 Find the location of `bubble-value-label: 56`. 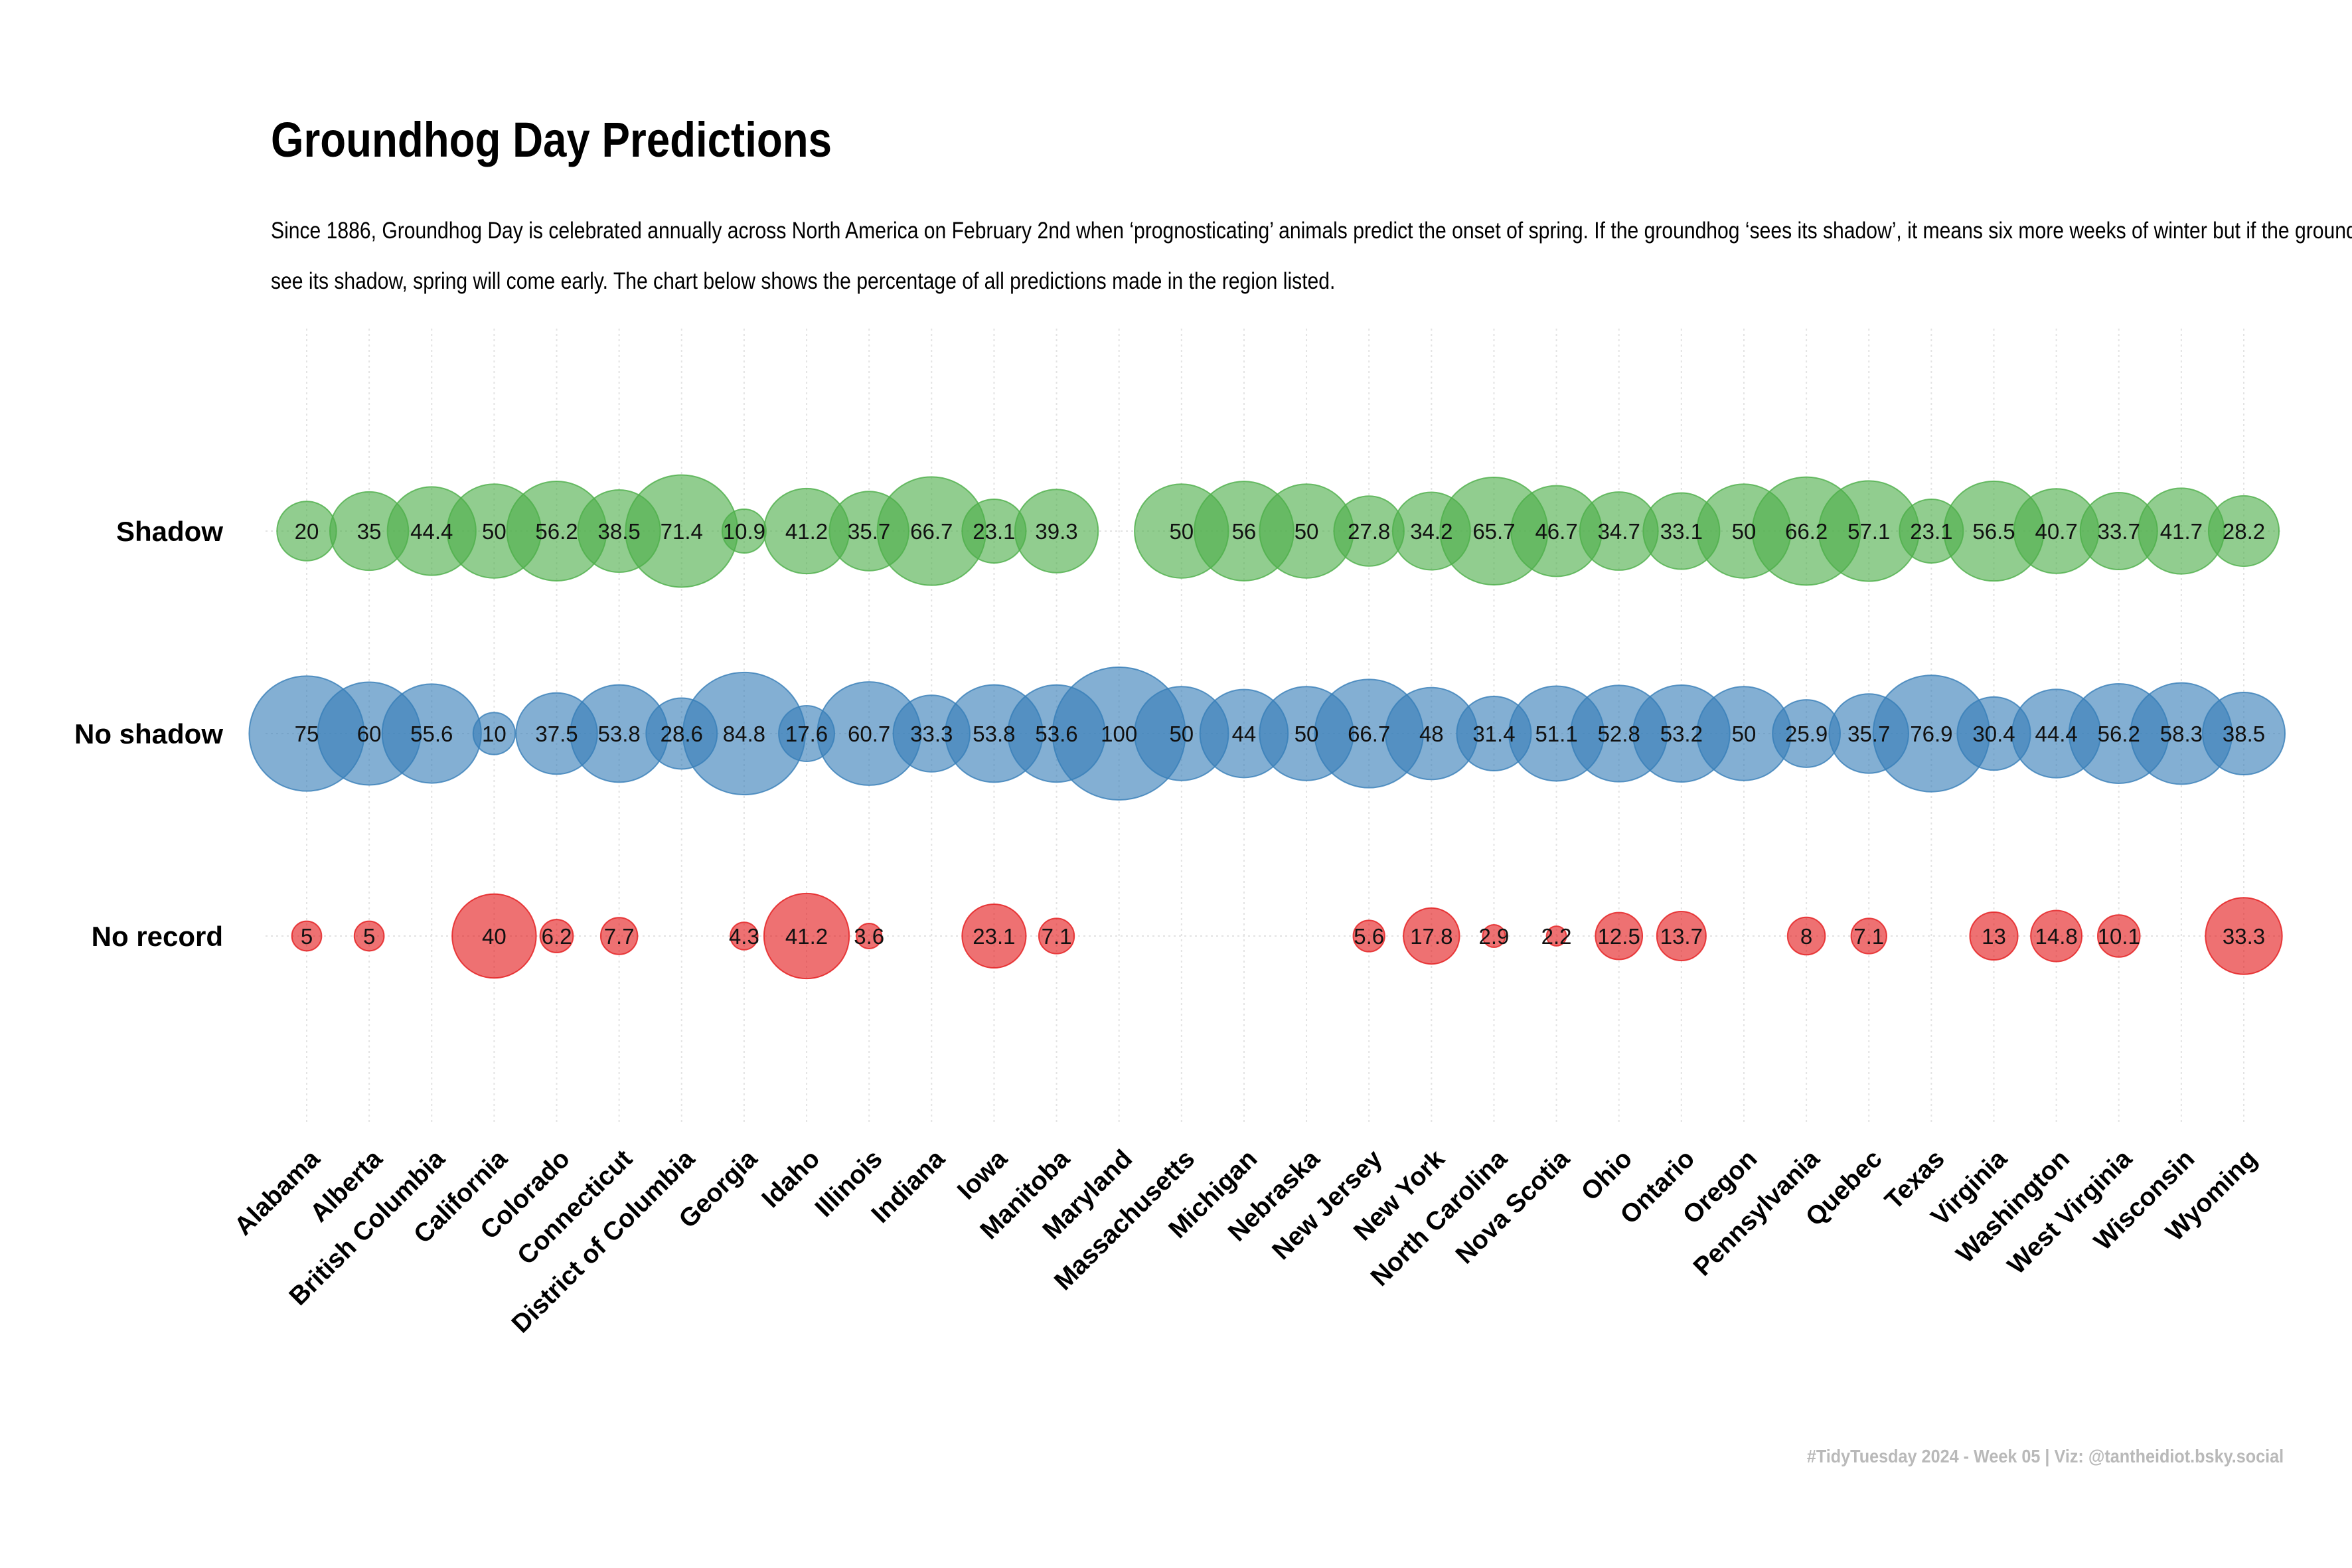

bubble-value-label: 56 is located at coordinates (1245, 531).